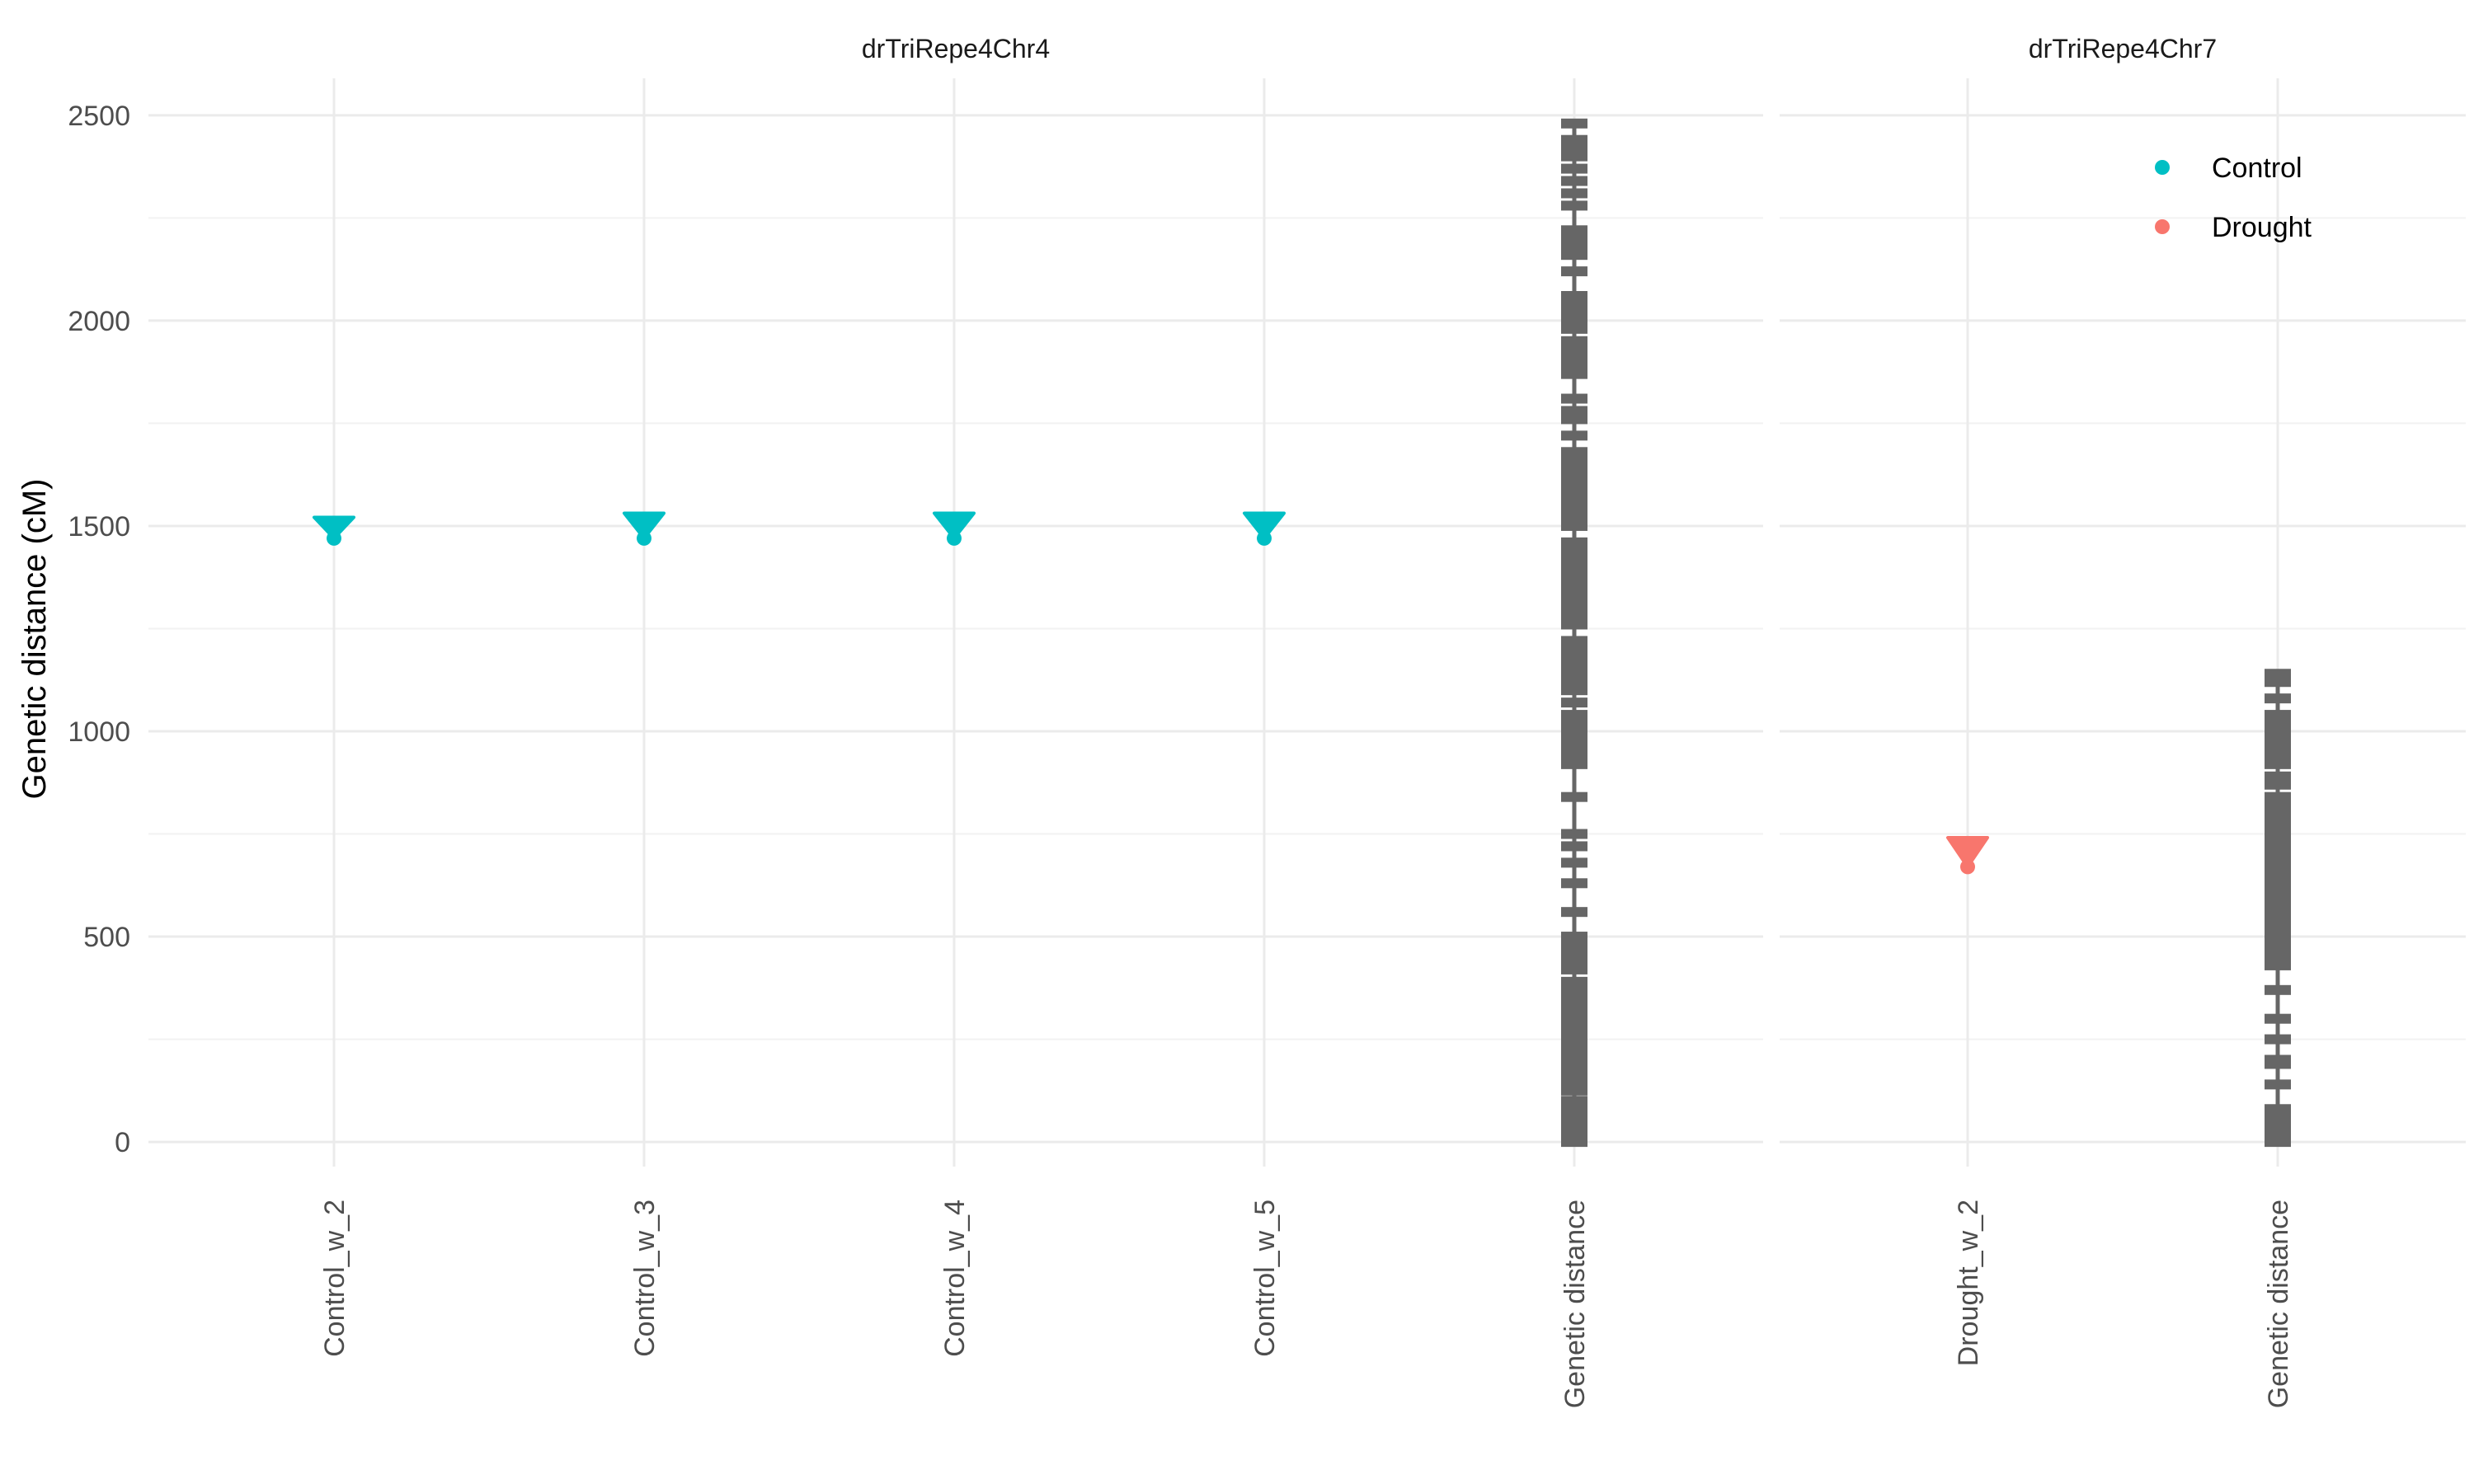 Image resolution: width=2474 pixels, height=1484 pixels. I want to click on y-tick-label: 2500, so click(99, 116).